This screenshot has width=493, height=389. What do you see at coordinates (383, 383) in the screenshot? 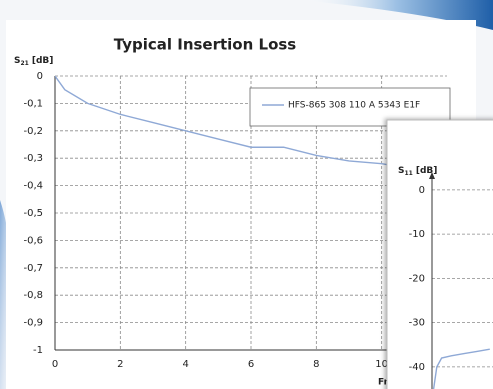
I see `x-axis-label: Fr` at bounding box center [383, 383].